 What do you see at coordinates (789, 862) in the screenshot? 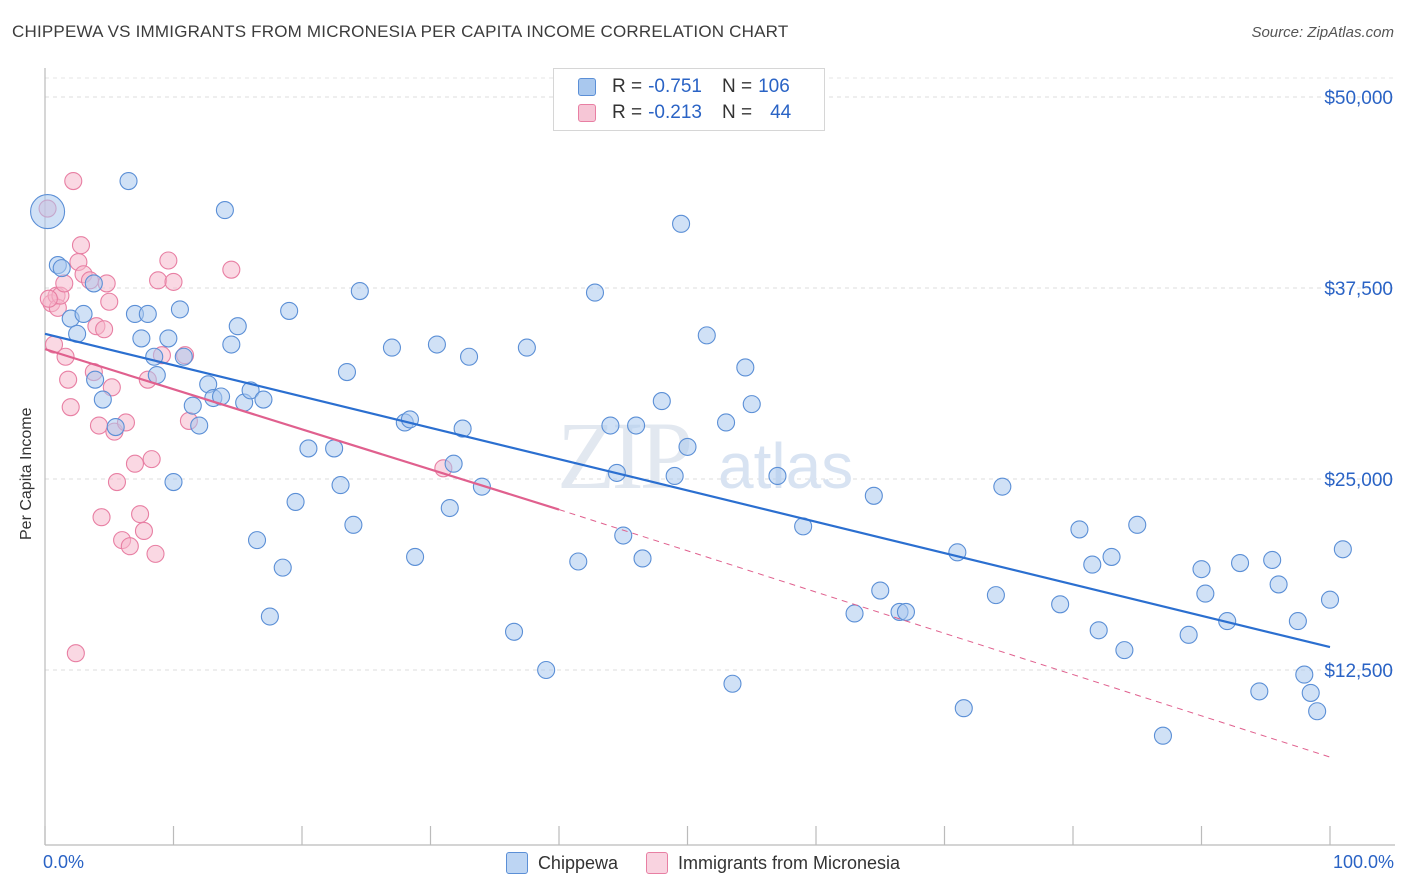
I see `legend-label-micronesia: Immigrants from Micronesia` at bounding box center [789, 862].